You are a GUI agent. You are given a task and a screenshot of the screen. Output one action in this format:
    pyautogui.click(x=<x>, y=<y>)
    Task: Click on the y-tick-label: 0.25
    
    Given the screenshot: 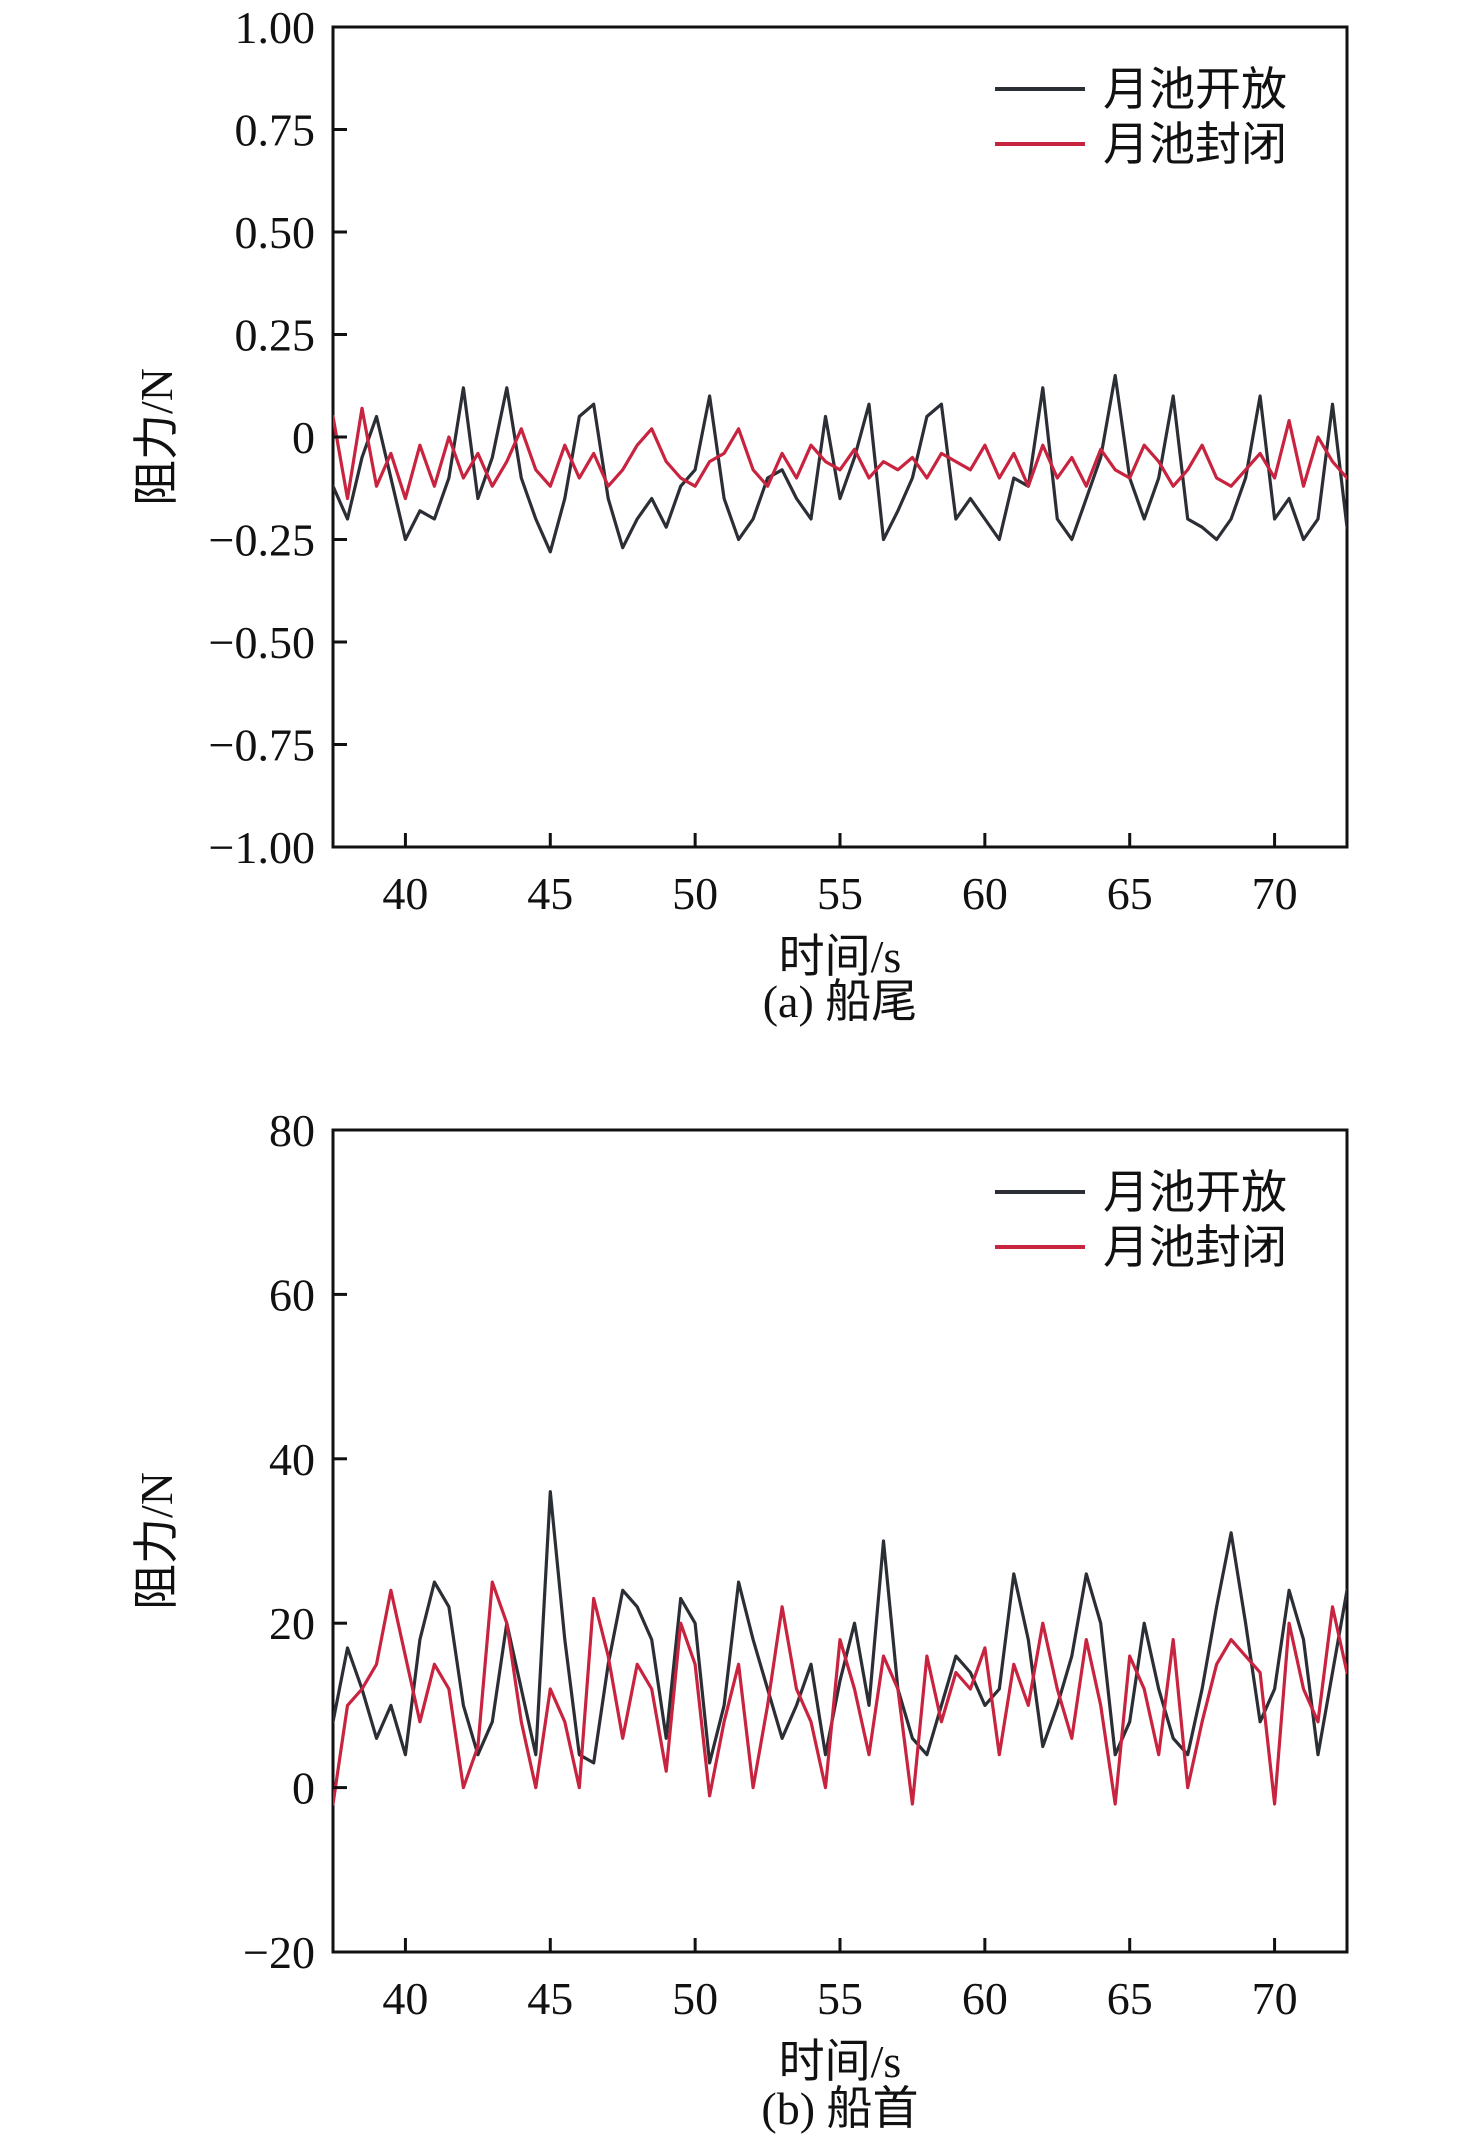 What is the action you would take?
    pyautogui.click(x=275, y=335)
    